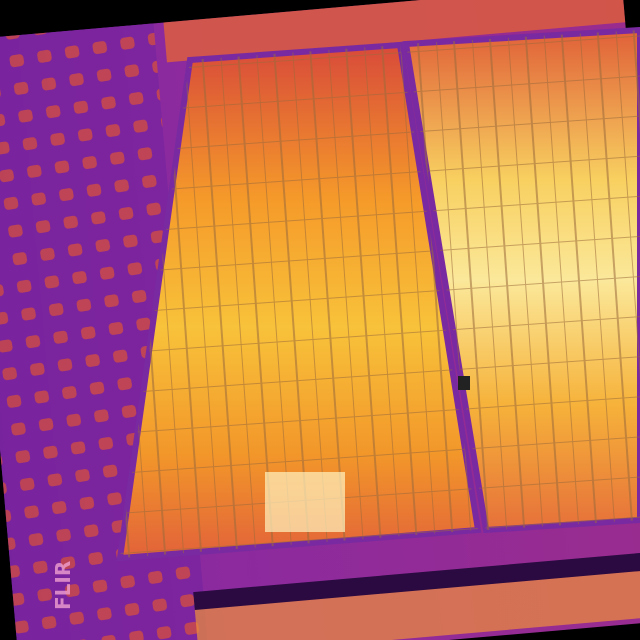 The image size is (640, 640). I want to click on top-strip, so click(394, 31).